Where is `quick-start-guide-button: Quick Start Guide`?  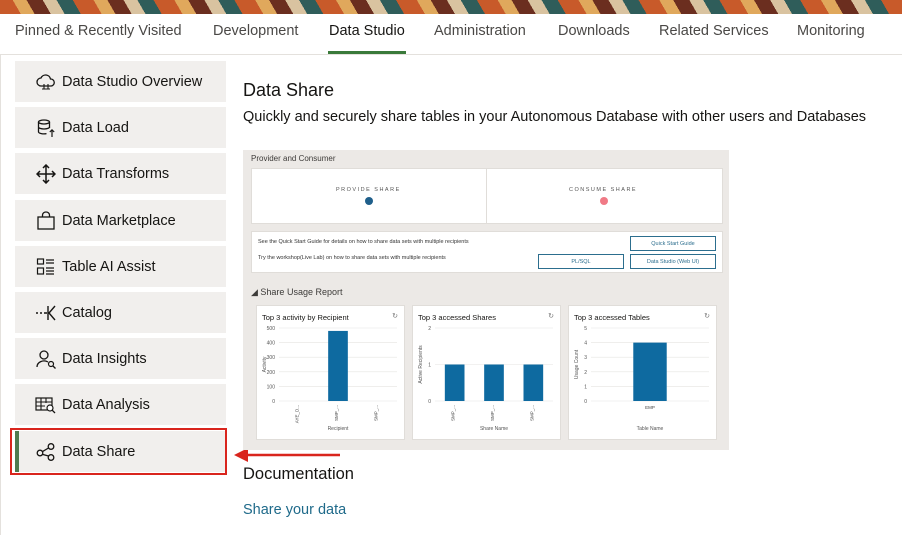 quick-start-guide-button: Quick Start Guide is located at coordinates (673, 243).